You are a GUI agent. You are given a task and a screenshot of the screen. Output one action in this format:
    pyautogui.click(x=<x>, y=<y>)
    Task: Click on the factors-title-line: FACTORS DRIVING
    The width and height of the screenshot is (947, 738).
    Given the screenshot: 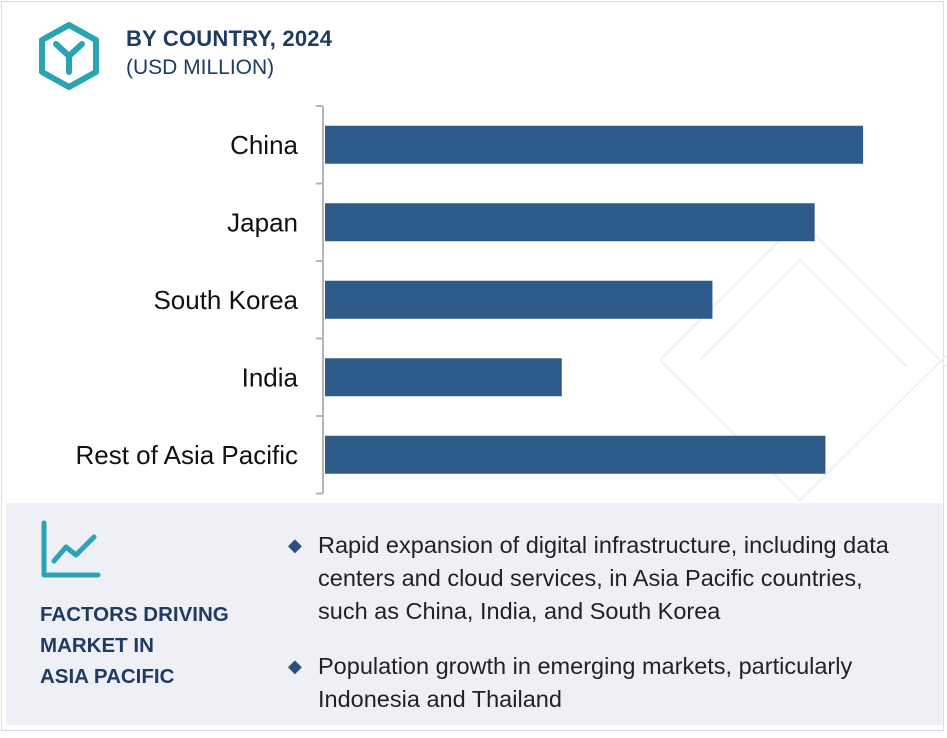 What is the action you would take?
    pyautogui.click(x=134, y=614)
    